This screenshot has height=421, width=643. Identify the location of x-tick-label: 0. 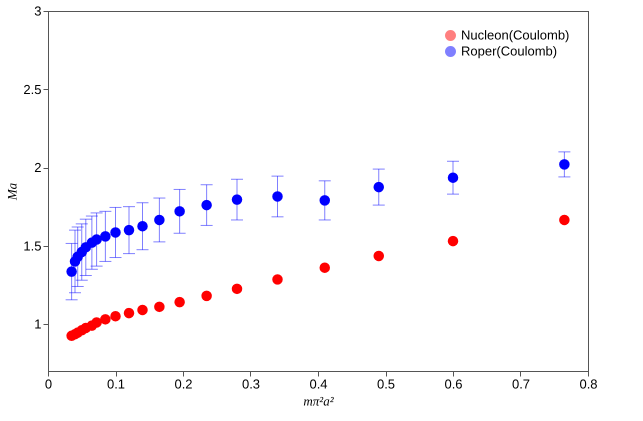
(48, 384).